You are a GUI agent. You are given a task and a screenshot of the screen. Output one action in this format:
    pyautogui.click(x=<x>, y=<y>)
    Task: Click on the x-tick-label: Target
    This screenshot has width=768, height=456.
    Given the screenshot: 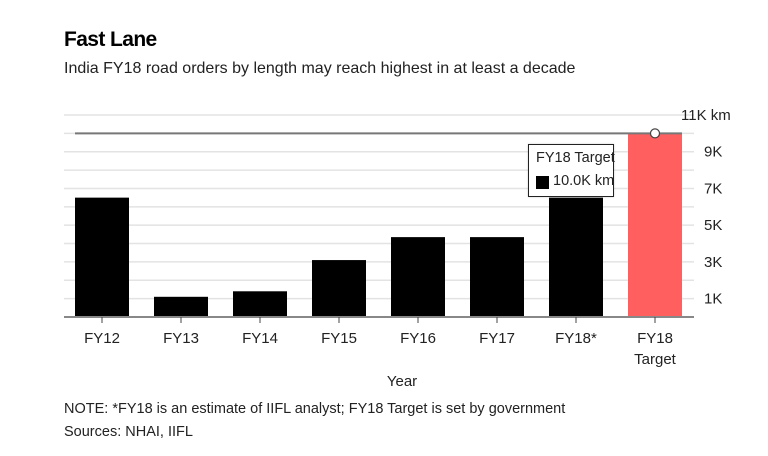 What is the action you would take?
    pyautogui.click(x=655, y=359)
    